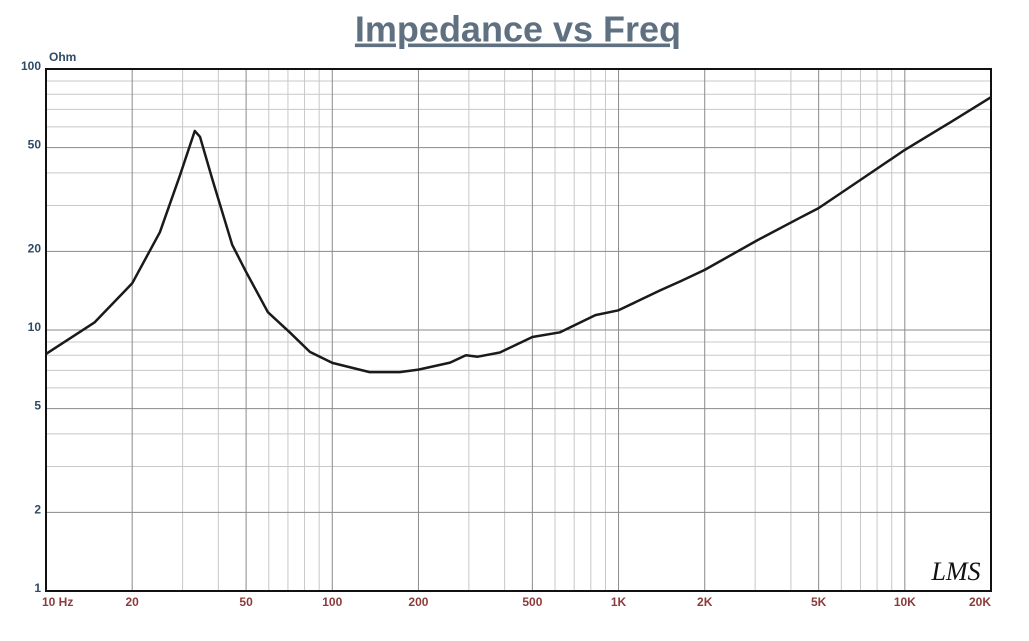 Image resolution: width=1029 pixels, height=641 pixels. Describe the element at coordinates (246, 602) in the screenshot. I see `x-tick-label: 50` at that location.